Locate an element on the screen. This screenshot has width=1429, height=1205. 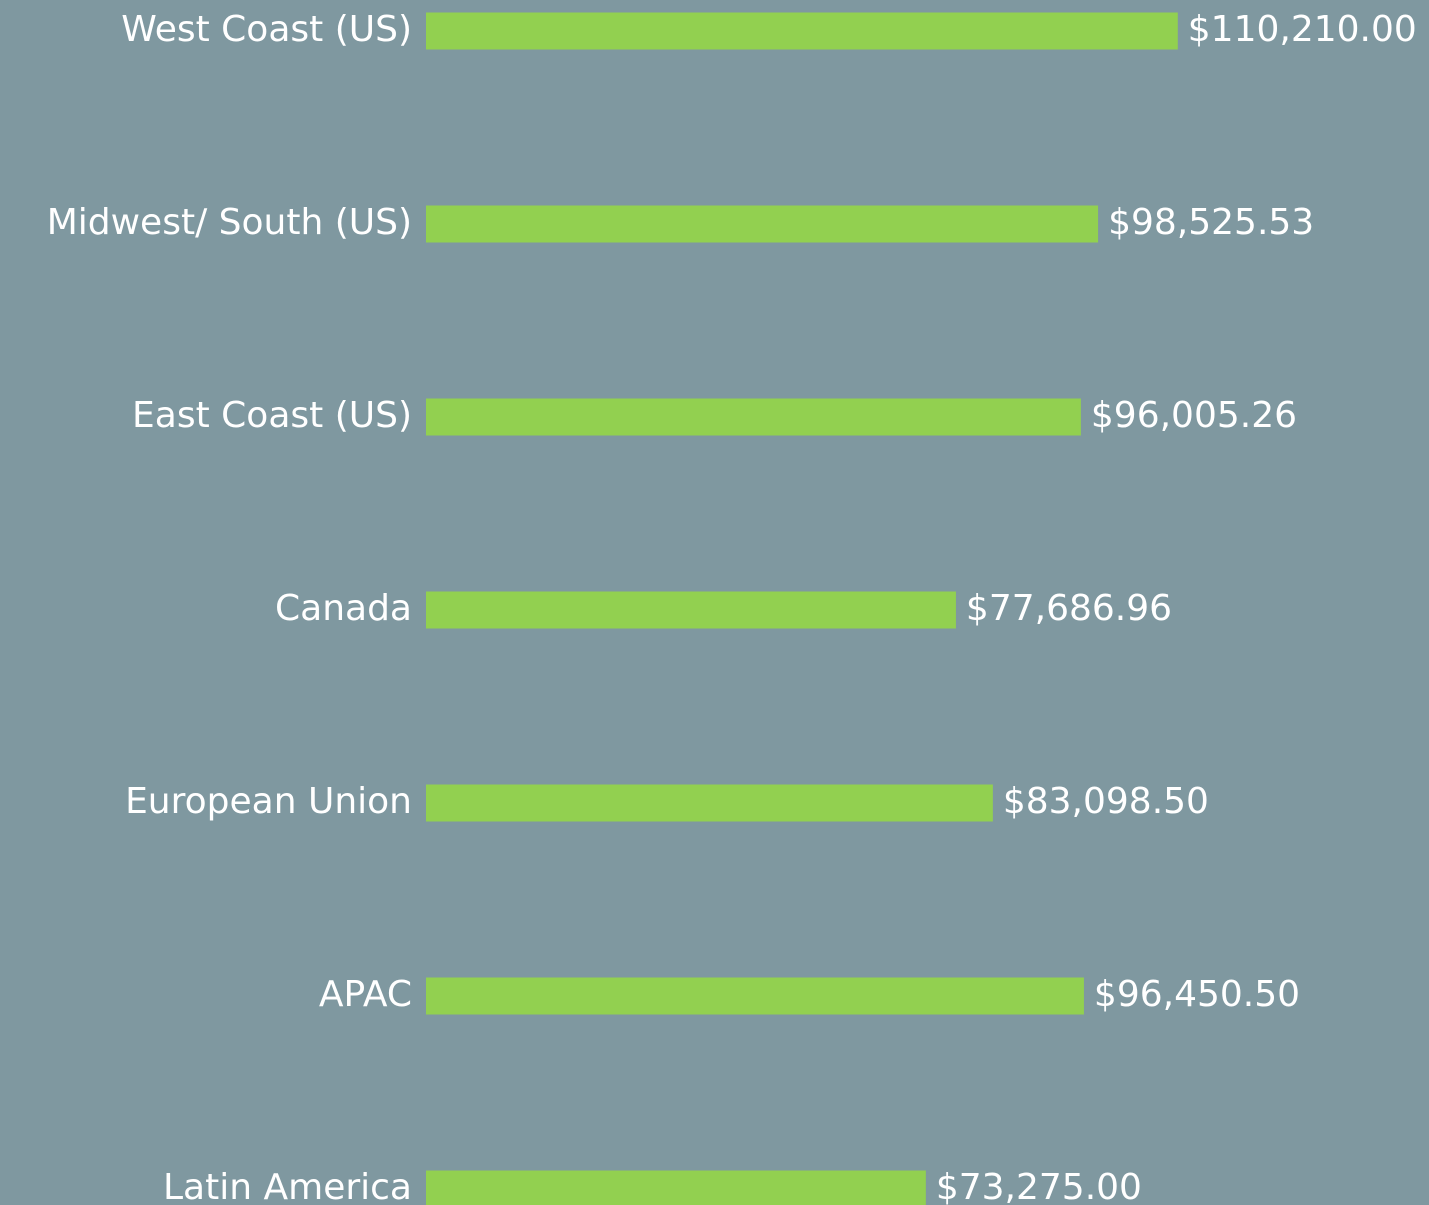
category-label: East Coast (US) is located at coordinates (272, 415).